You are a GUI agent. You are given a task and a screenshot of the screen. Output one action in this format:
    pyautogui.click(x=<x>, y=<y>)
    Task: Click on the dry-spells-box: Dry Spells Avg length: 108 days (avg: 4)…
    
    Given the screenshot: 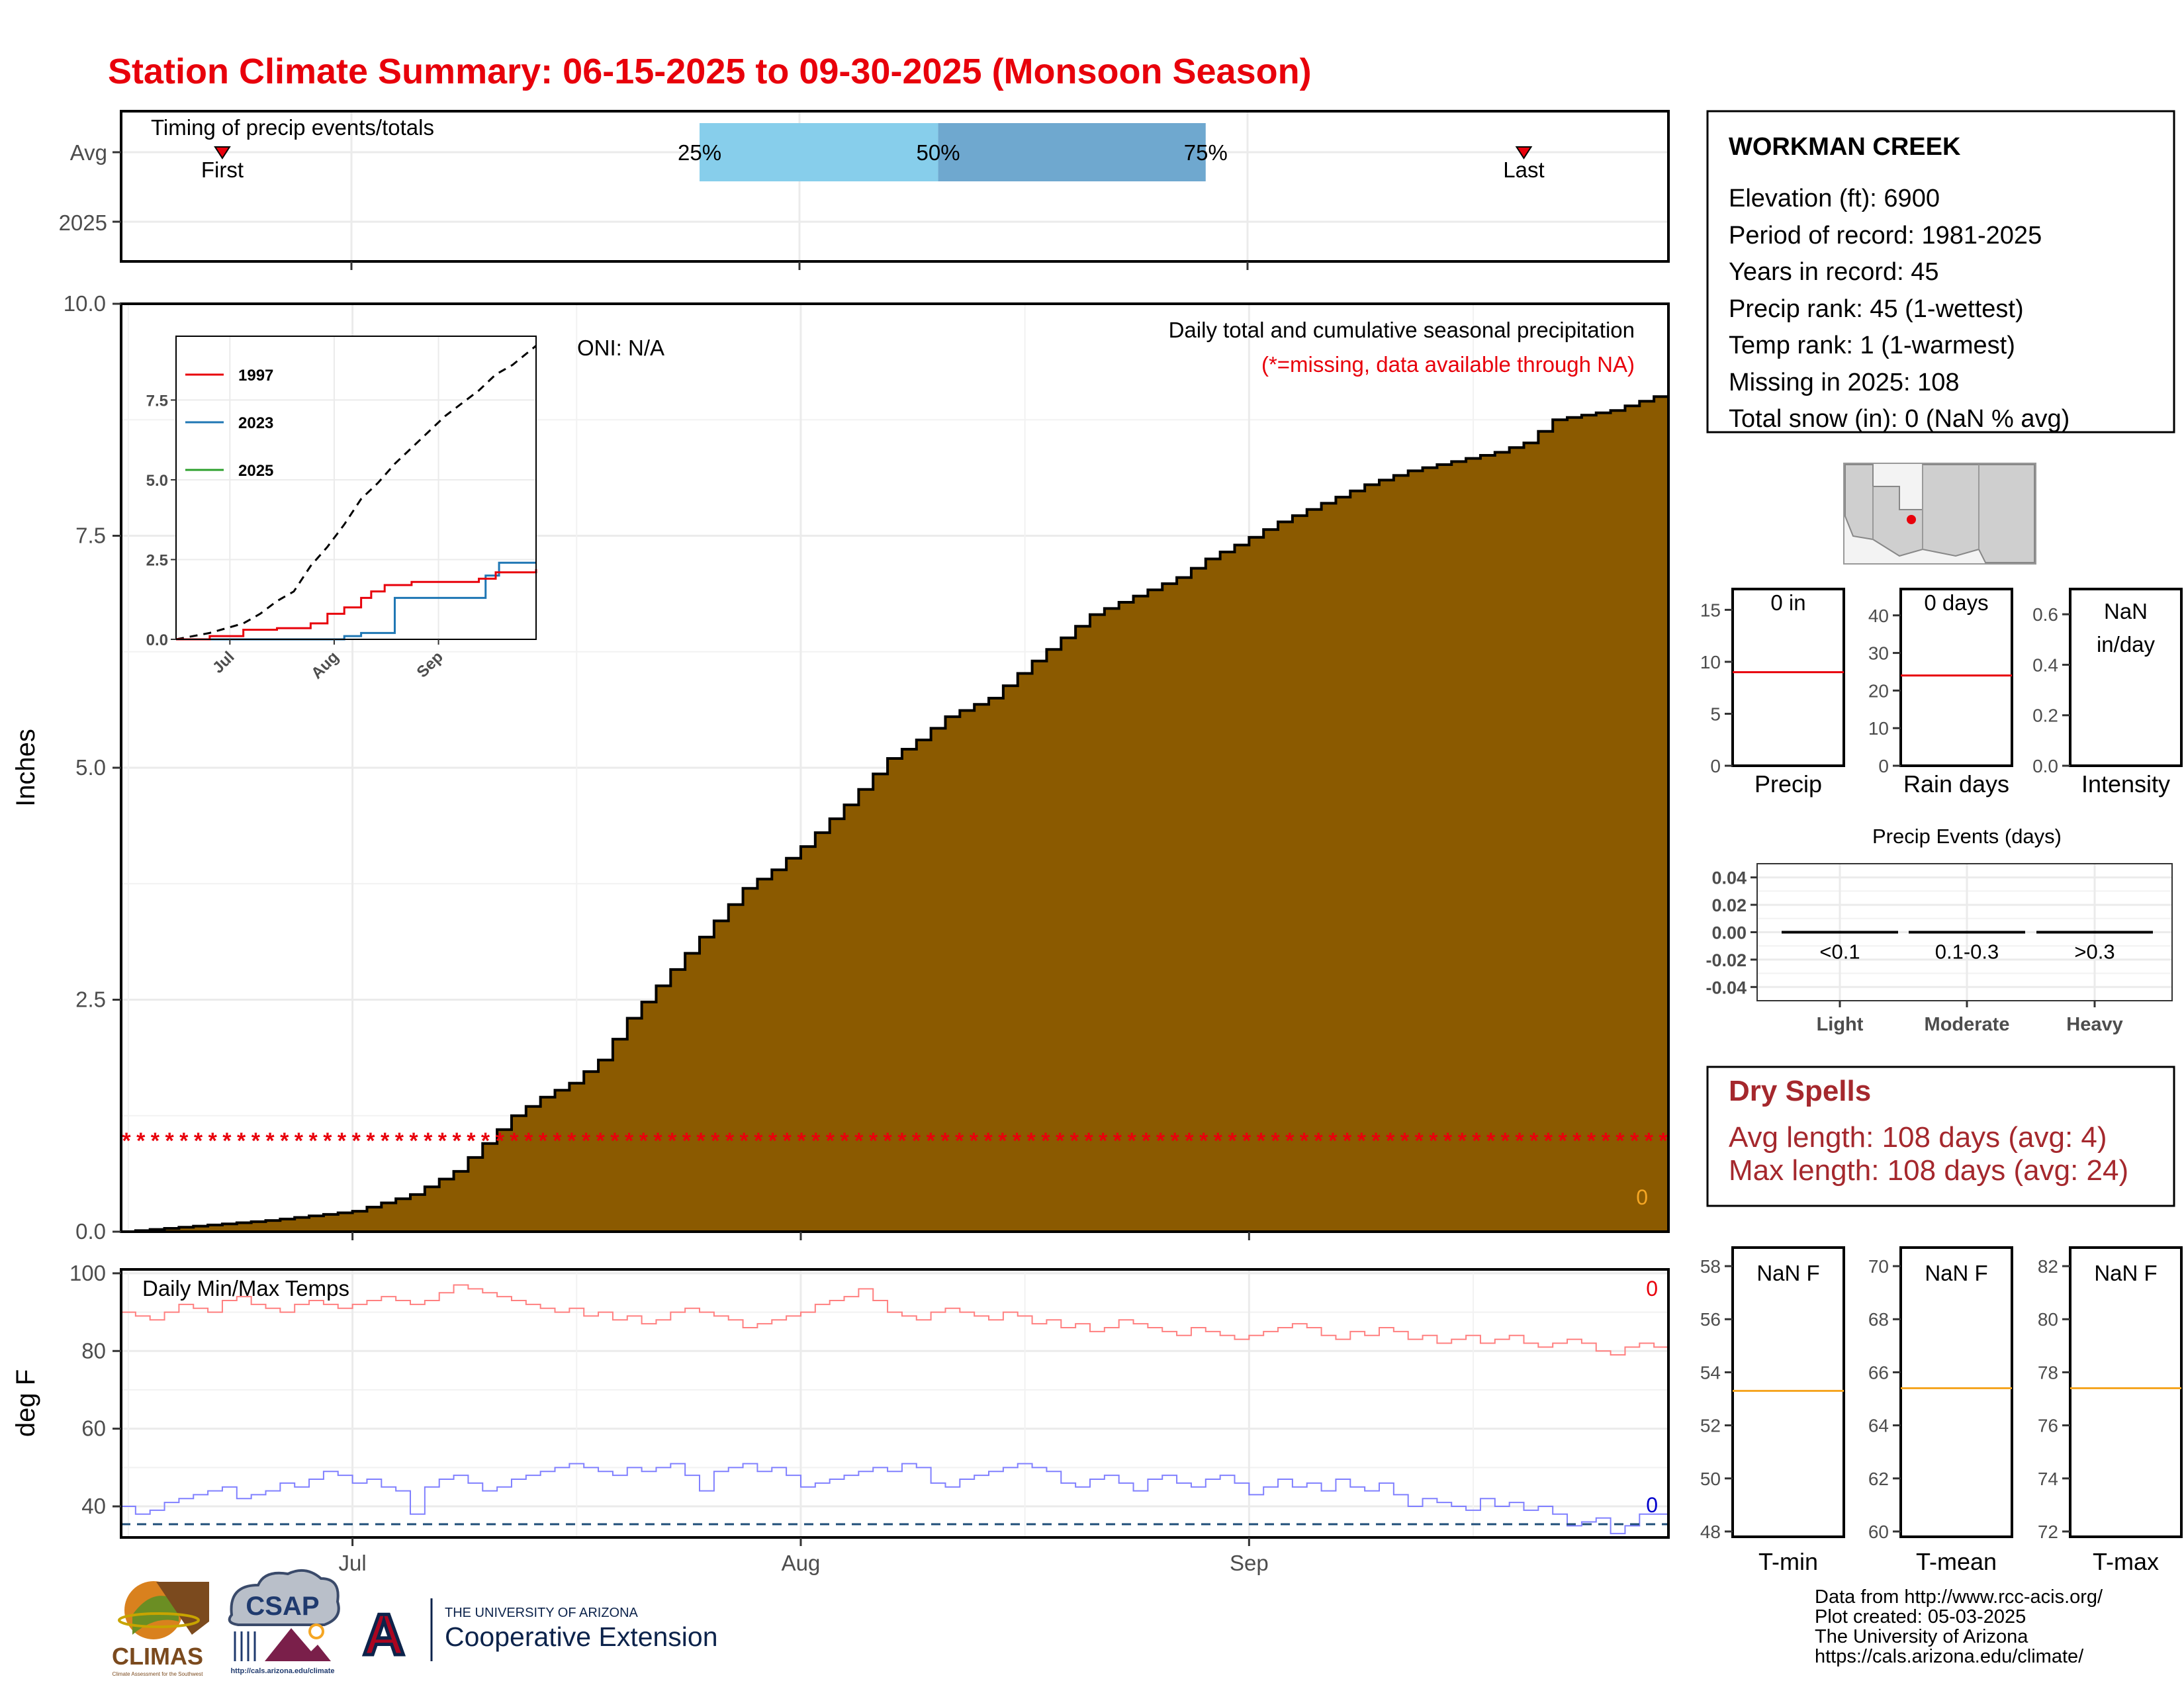 What is the action you would take?
    pyautogui.click(x=1940, y=1136)
    